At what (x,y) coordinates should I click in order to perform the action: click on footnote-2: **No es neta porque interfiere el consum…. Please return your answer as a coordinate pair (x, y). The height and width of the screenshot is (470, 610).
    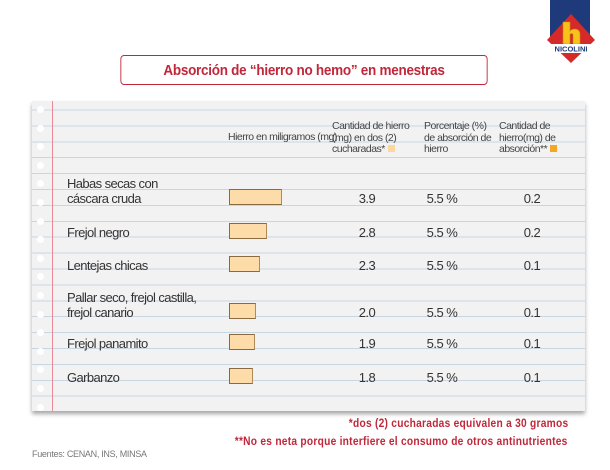
    Looking at the image, I should click on (401, 441).